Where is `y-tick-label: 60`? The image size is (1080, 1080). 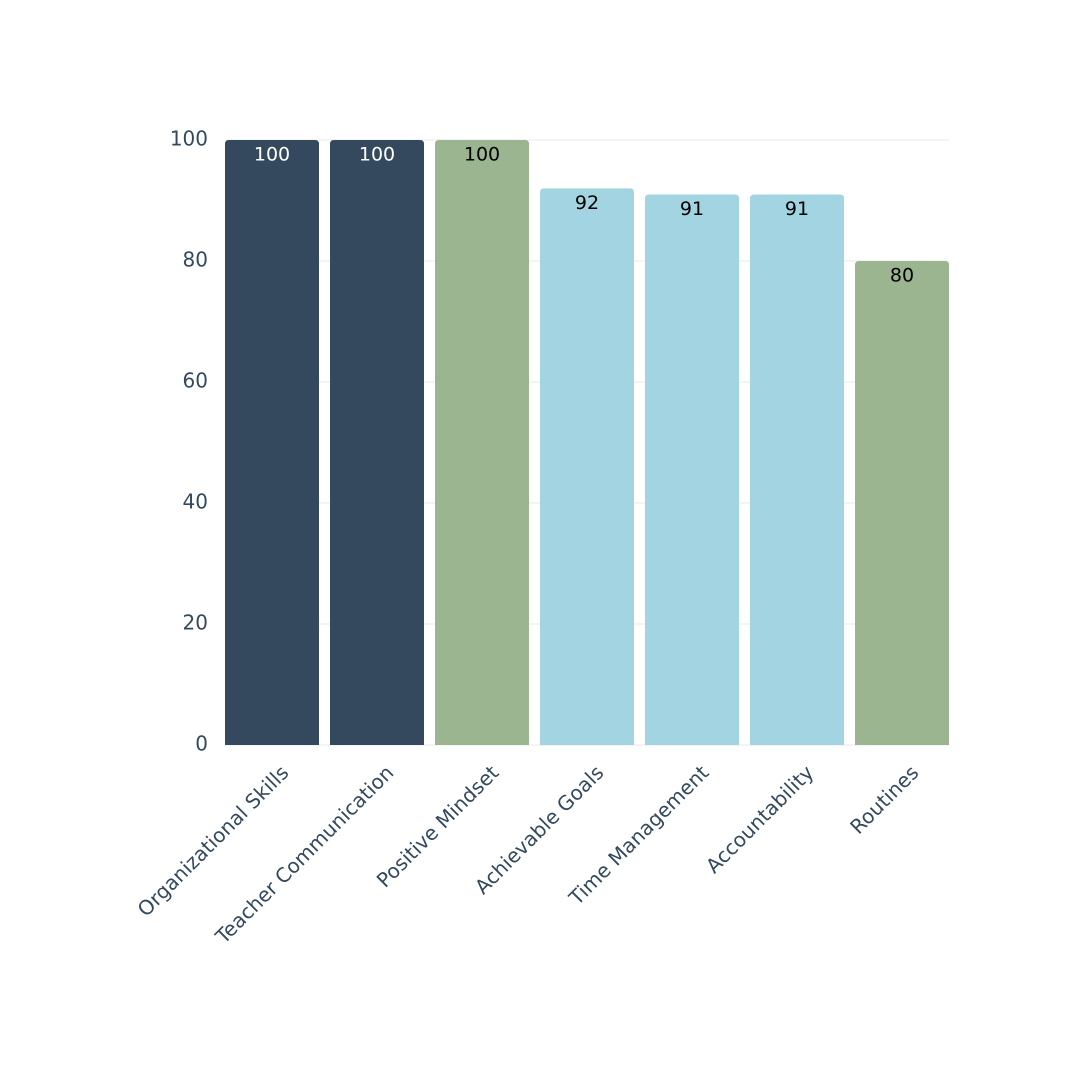 y-tick-label: 60 is located at coordinates (195, 381).